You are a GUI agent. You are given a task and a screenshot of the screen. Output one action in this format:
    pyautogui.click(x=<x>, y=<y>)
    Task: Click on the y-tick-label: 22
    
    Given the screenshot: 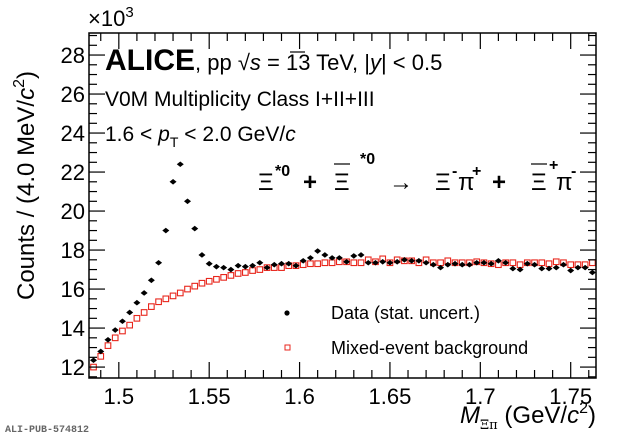 What is the action you would take?
    pyautogui.click(x=73, y=172)
    